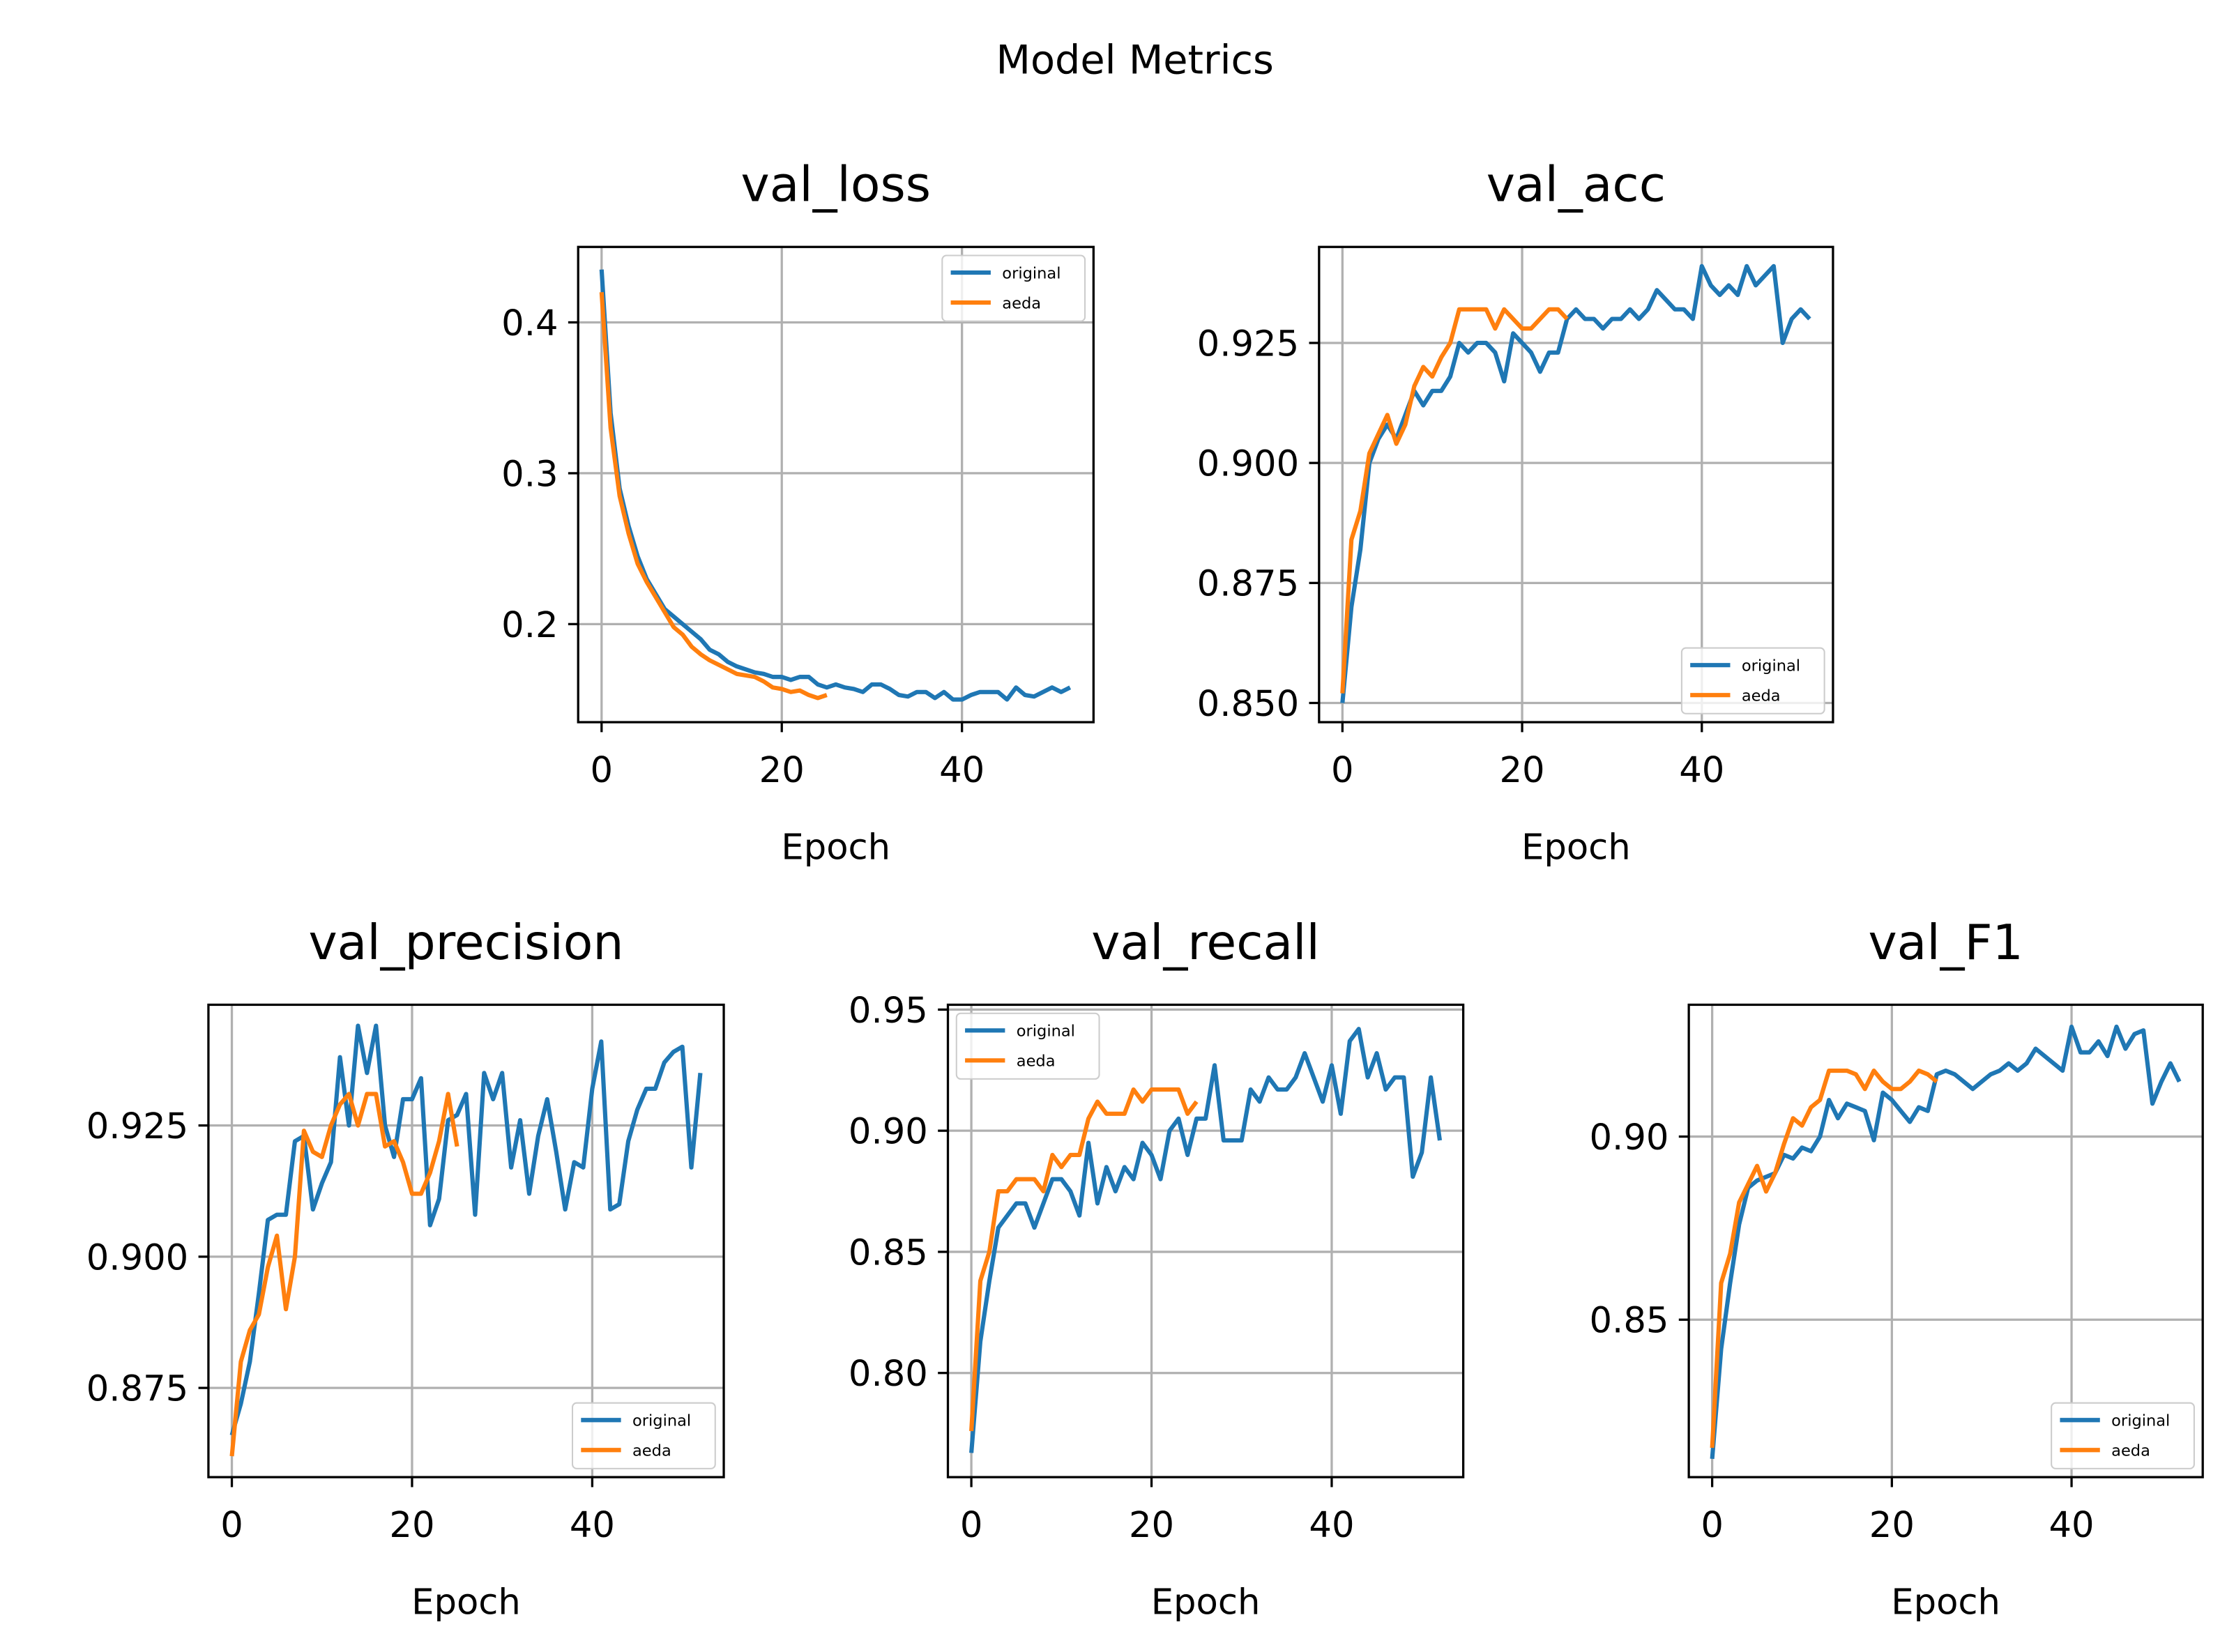  Describe the element at coordinates (529, 625) in the screenshot. I see `y-tick-label: 0.2` at that location.